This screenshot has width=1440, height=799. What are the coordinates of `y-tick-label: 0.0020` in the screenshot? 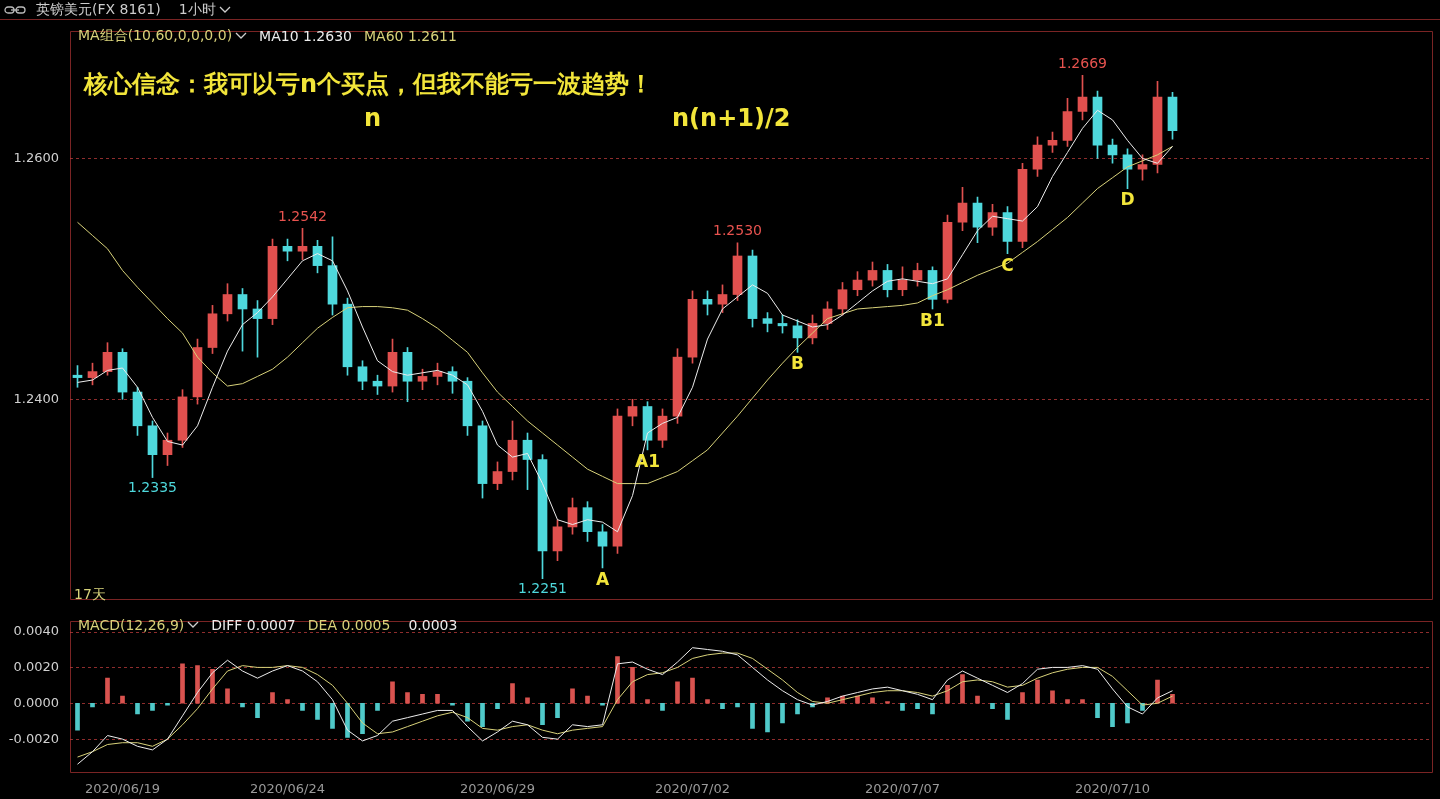 It's located at (36, 666).